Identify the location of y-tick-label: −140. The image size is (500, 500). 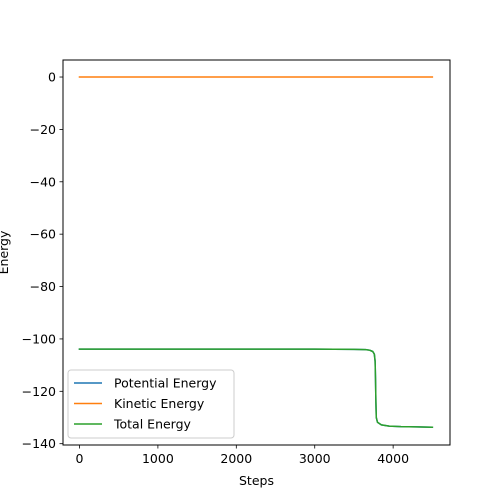
(39, 443).